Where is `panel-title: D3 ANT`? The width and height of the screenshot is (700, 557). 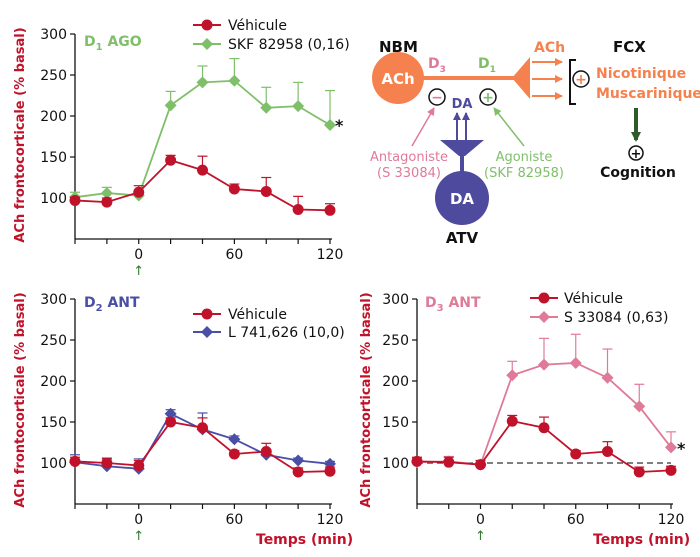 panel-title: D3 ANT is located at coordinates (453, 304).